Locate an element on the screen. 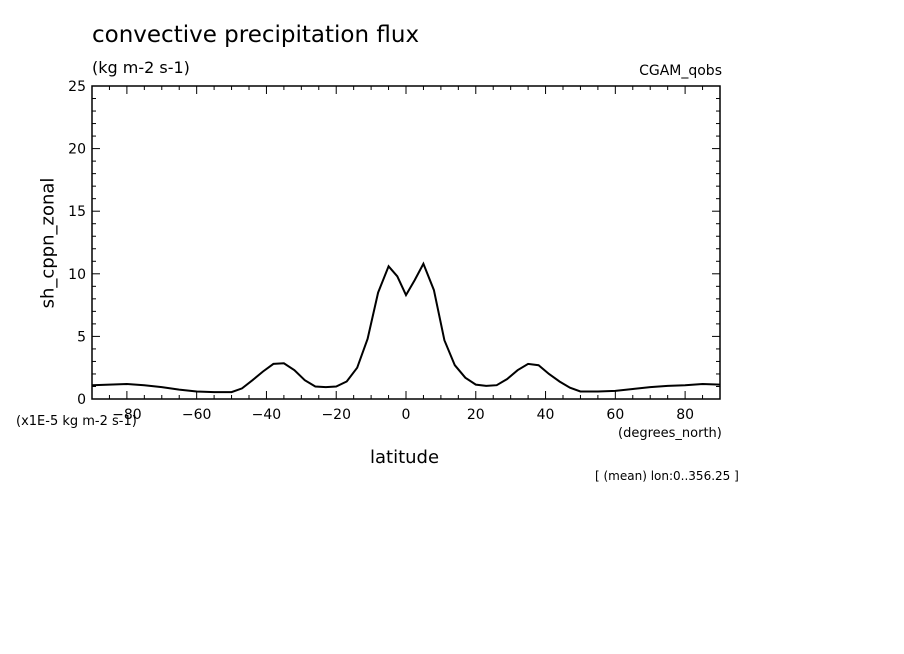  y-scale-note: (x1E-5 kg m-2 s-1) is located at coordinates (76, 421).